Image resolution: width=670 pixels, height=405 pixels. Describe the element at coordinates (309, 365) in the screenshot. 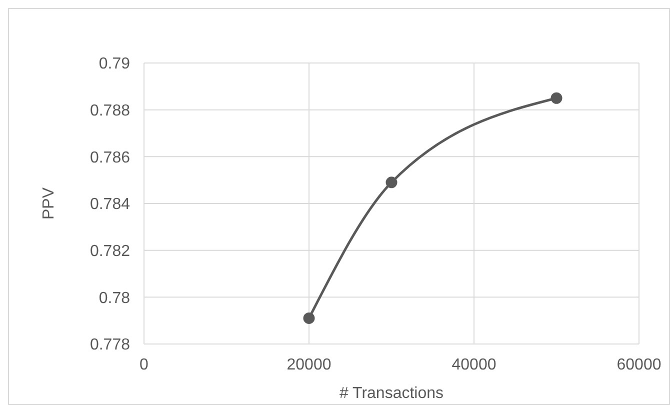

I see `x-tick-label: 20000` at that location.